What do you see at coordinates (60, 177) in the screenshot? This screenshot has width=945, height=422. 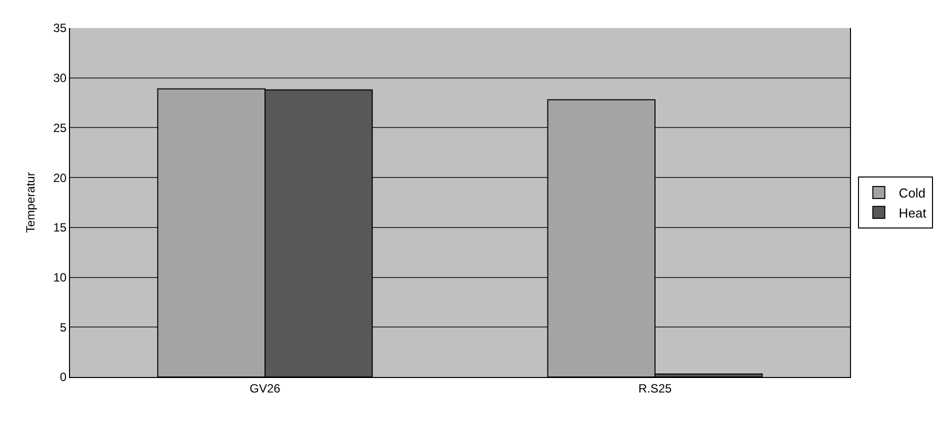 I see `y-tick-label: 20` at bounding box center [60, 177].